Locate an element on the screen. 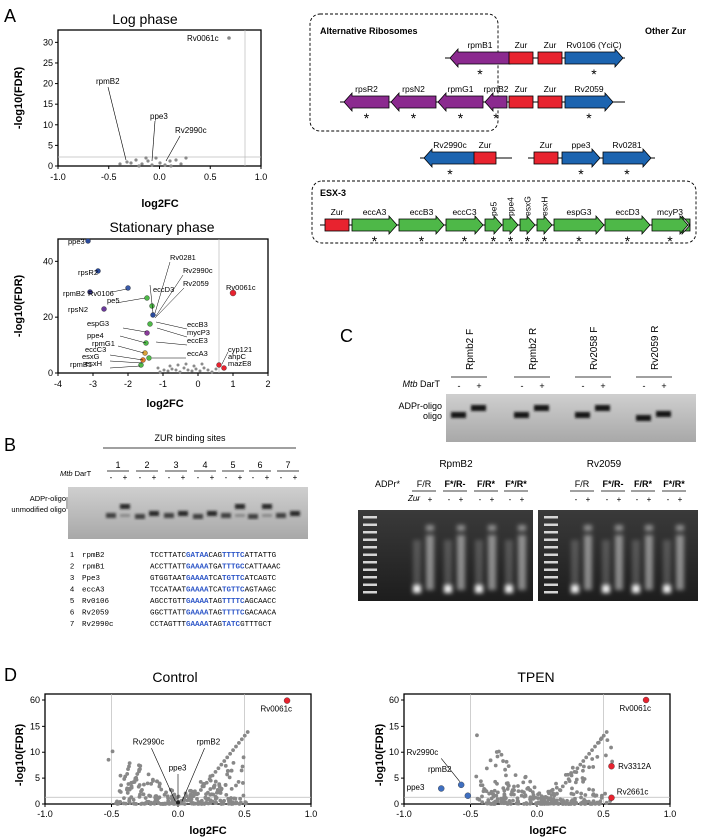  d-point-label: ppe3 is located at coordinates (416, 787).